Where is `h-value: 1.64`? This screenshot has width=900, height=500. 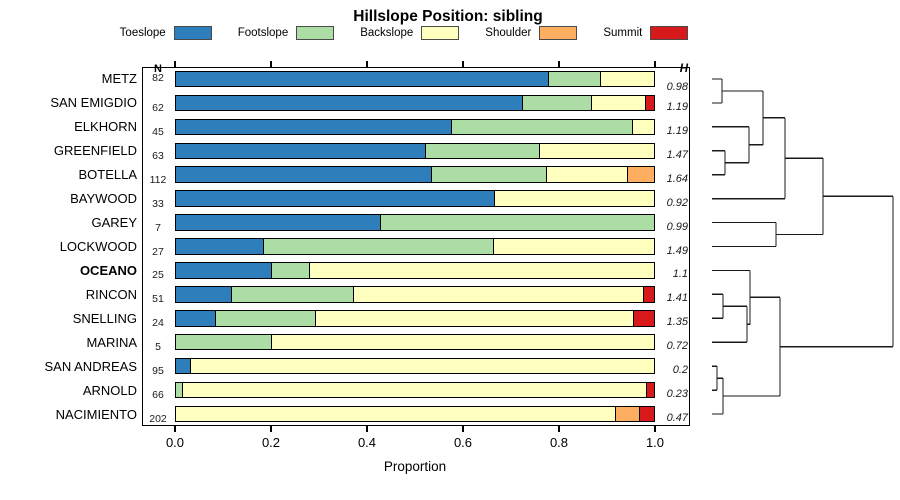
h-value: 1.64 is located at coordinates (677, 178).